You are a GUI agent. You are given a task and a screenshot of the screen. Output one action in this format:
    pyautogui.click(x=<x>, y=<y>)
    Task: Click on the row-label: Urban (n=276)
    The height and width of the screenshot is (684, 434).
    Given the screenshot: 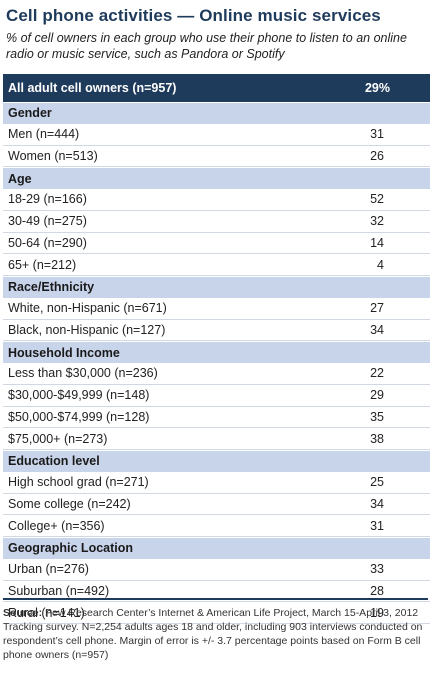 What is the action you would take?
    pyautogui.click(x=48, y=569)
    